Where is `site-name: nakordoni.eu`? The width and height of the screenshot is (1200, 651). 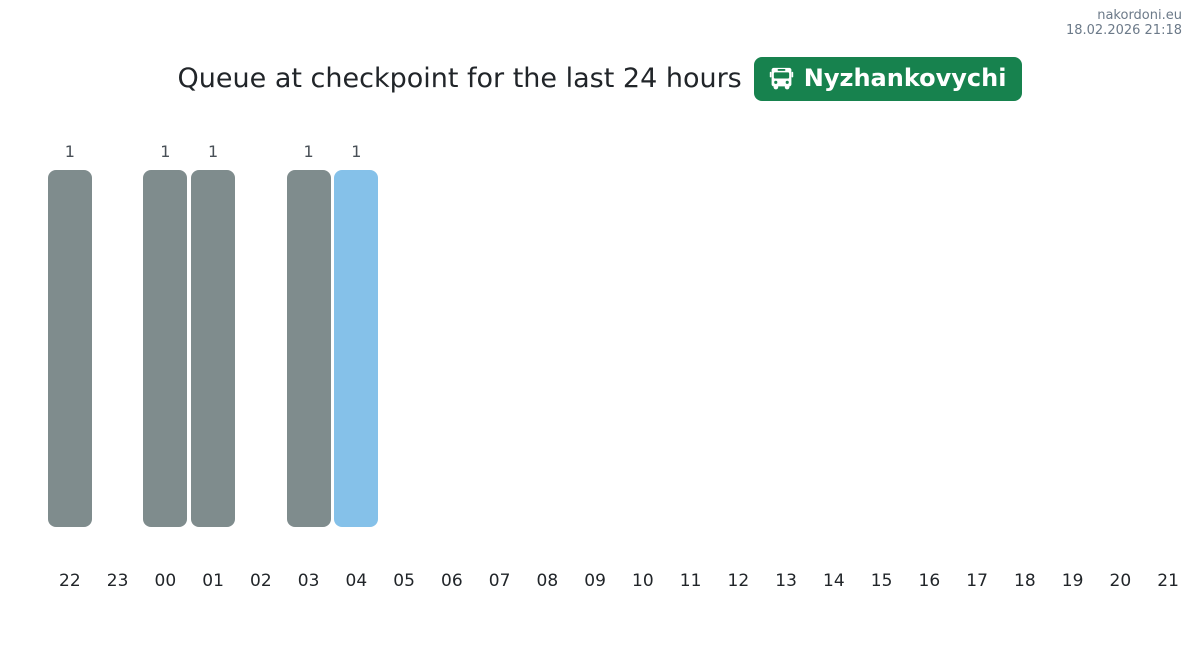 site-name: nakordoni.eu is located at coordinates (1139, 15).